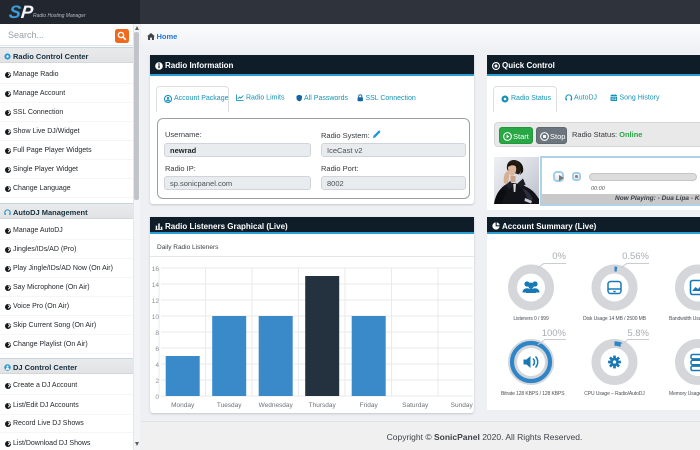 This screenshot has height=450, width=700. What do you see at coordinates (276, 405) in the screenshot?
I see `svg-text: Wednesday` at bounding box center [276, 405].